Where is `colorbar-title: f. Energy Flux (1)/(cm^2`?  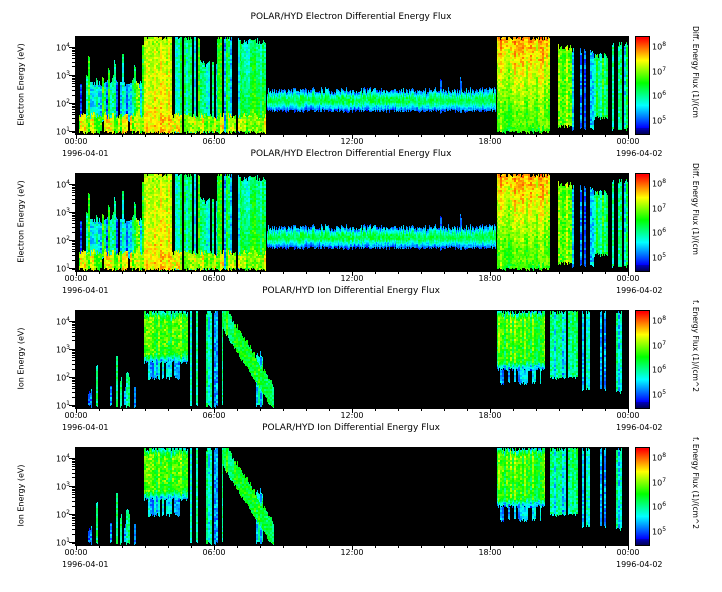
colorbar-title: f. Energy Flux (1)/(cm^2 is located at coordinates (695, 483).